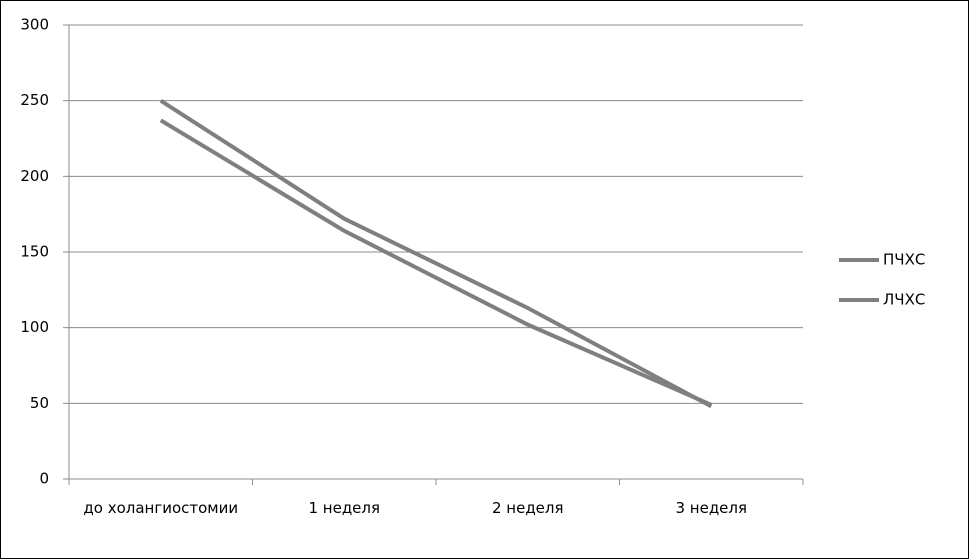 The image size is (969, 559). What do you see at coordinates (34, 25) in the screenshot?
I see `y-tick-label: 300` at bounding box center [34, 25].